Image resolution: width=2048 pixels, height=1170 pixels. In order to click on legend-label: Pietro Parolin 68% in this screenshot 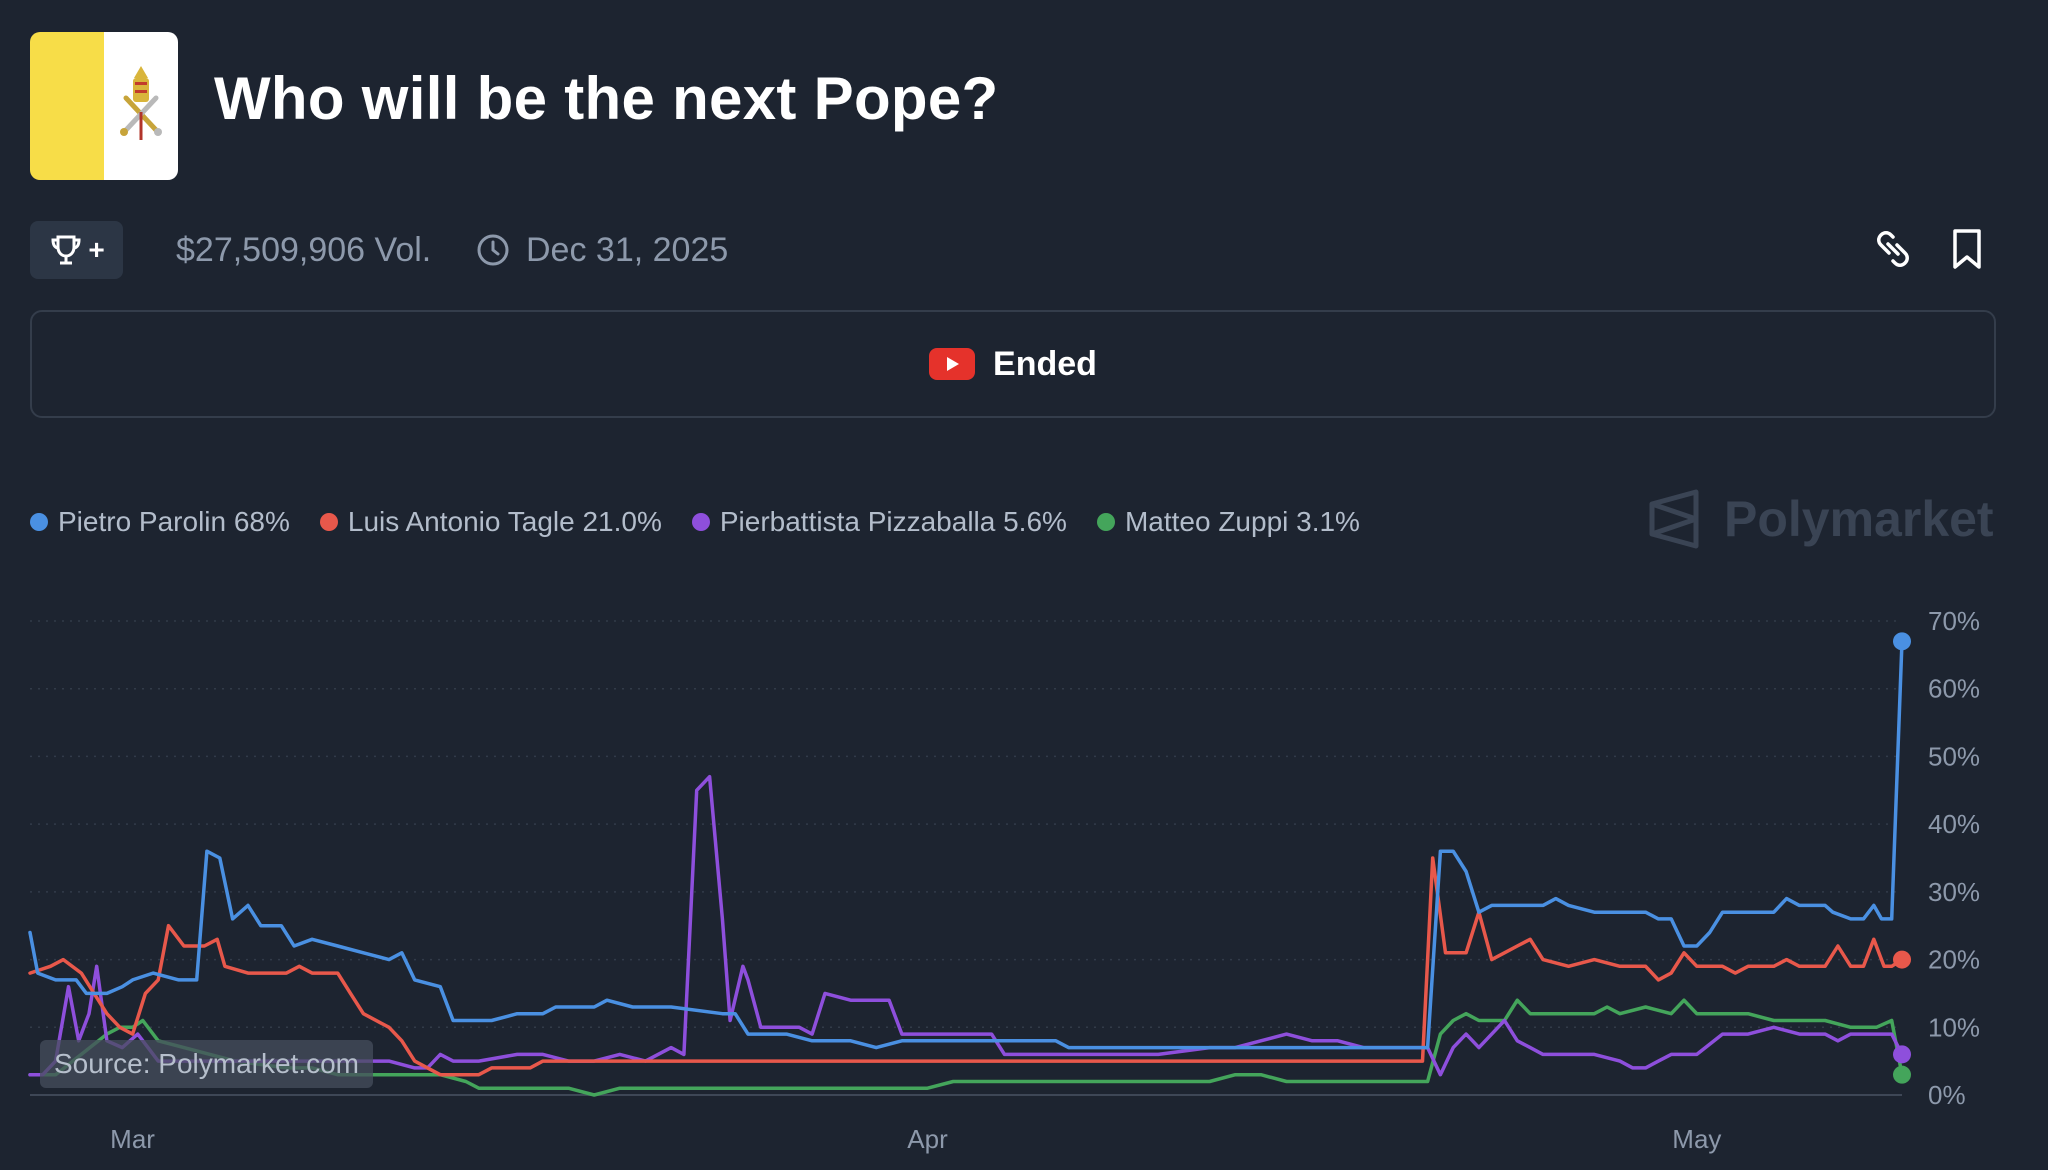, I will do `click(174, 521)`.